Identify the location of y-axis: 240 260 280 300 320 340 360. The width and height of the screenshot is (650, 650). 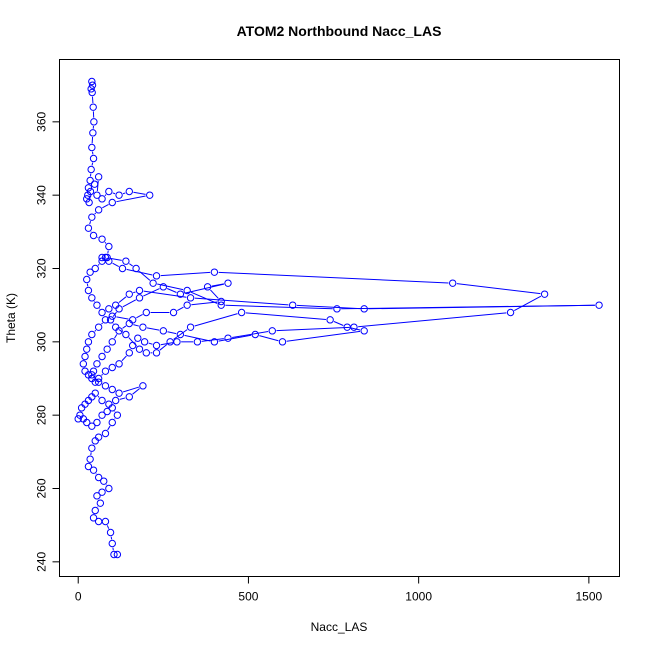
(47, 342).